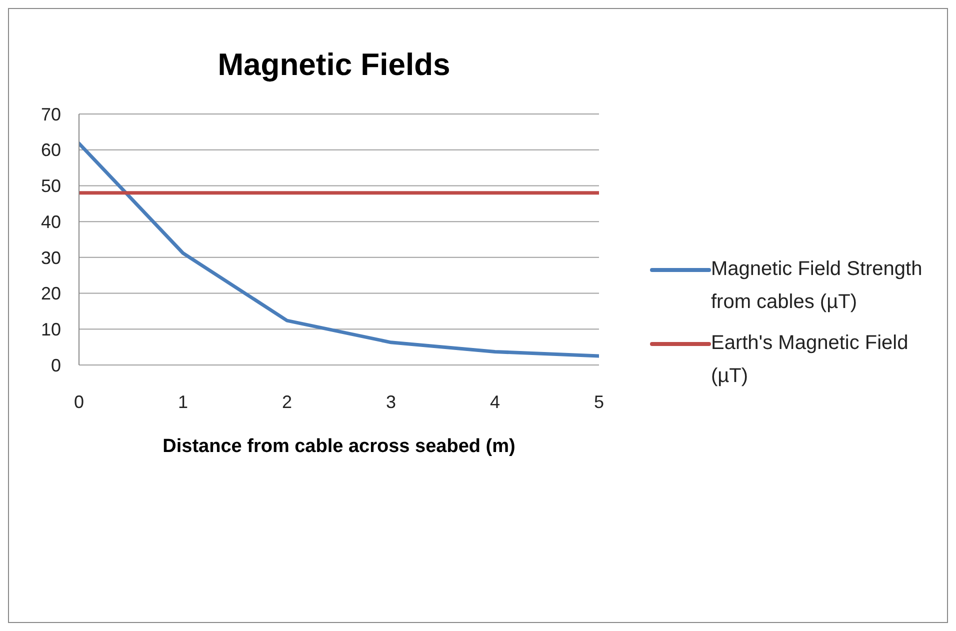 Image resolution: width=956 pixels, height=631 pixels. What do you see at coordinates (50, 330) in the screenshot?
I see `y-tick-label: 10` at bounding box center [50, 330].